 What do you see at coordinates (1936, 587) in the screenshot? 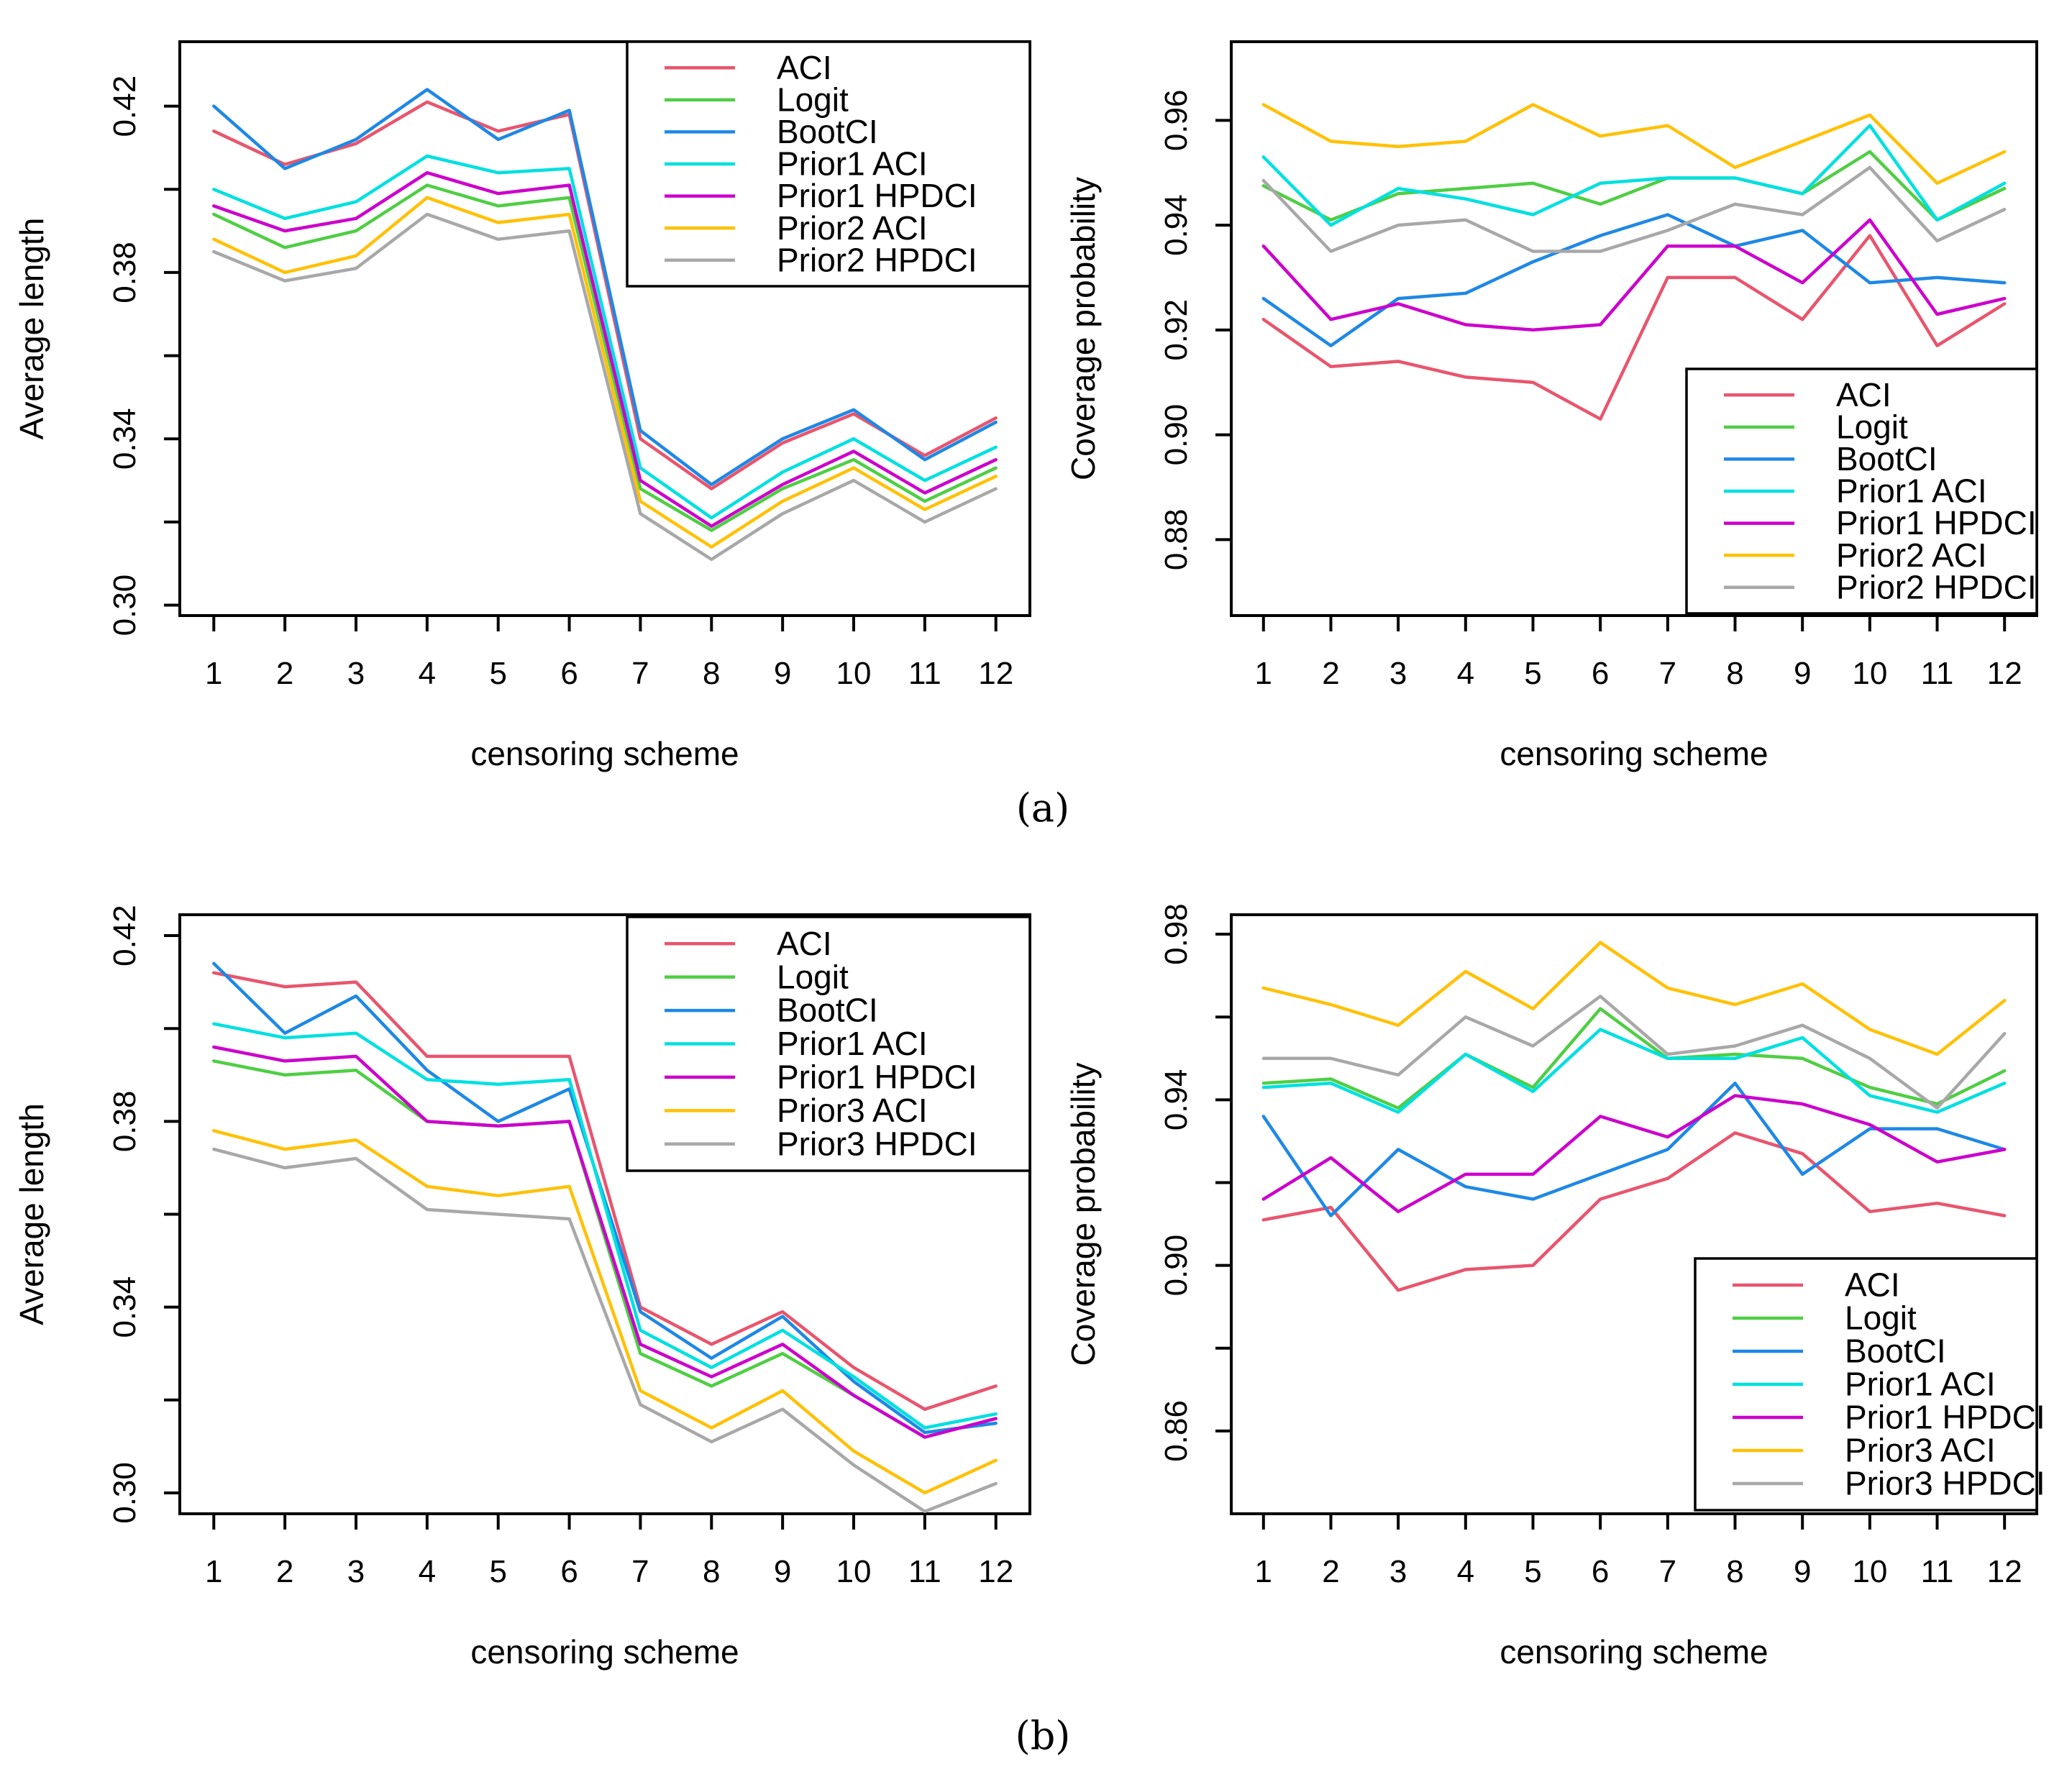
I see `legend-label: Prior2 HPDCI` at bounding box center [1936, 587].